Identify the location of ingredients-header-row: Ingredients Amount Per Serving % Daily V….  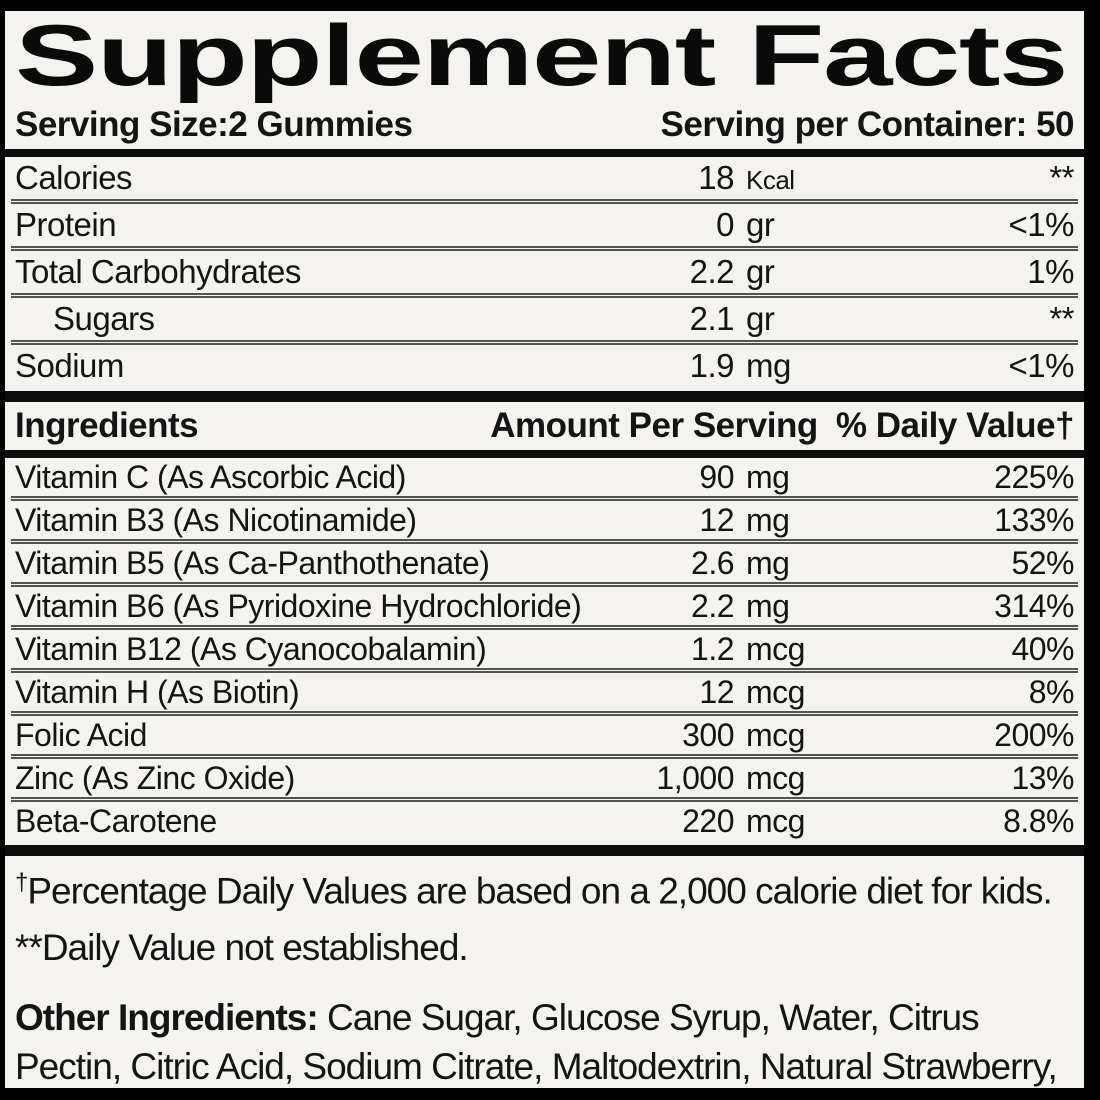
(545, 426).